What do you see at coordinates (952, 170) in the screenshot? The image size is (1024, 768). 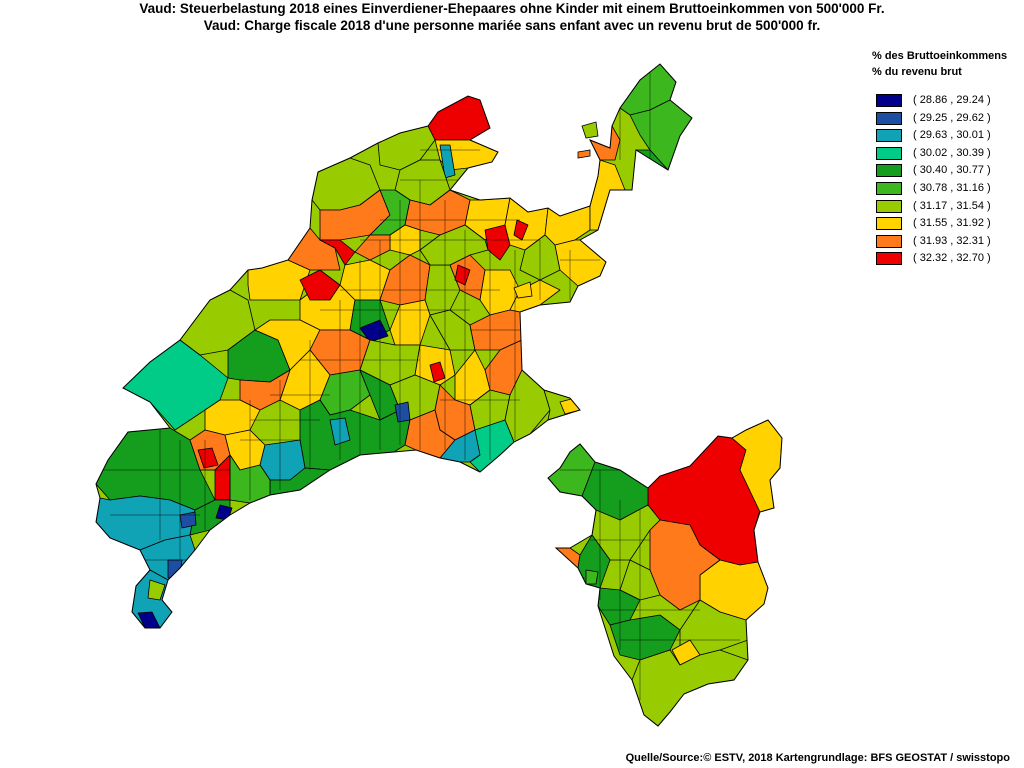 I see `legend-label: ( 30.40 , 30.77 )` at bounding box center [952, 170].